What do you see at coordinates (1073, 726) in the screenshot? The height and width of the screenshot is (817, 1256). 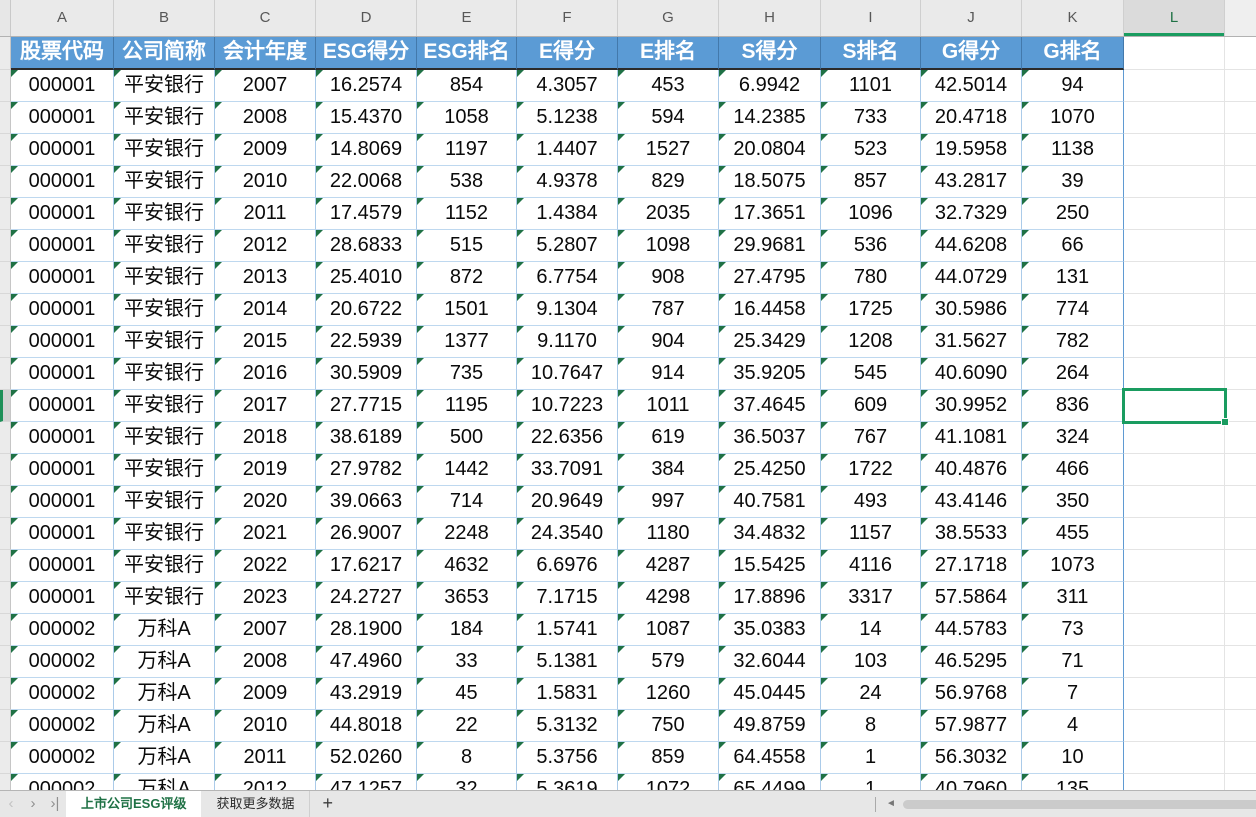 I see `cell-K22: 4` at bounding box center [1073, 726].